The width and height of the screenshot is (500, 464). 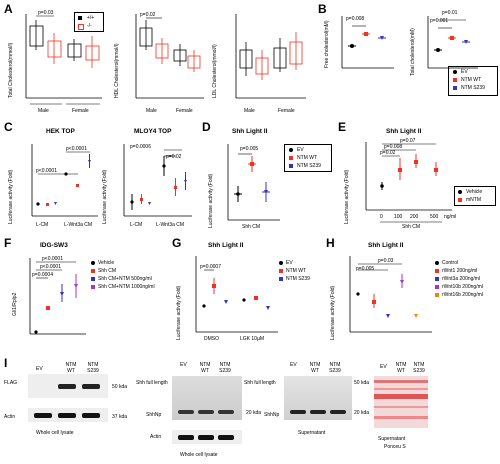 I want to click on d-legend-ntm-wt: NTM WT, so click(x=307, y=158).